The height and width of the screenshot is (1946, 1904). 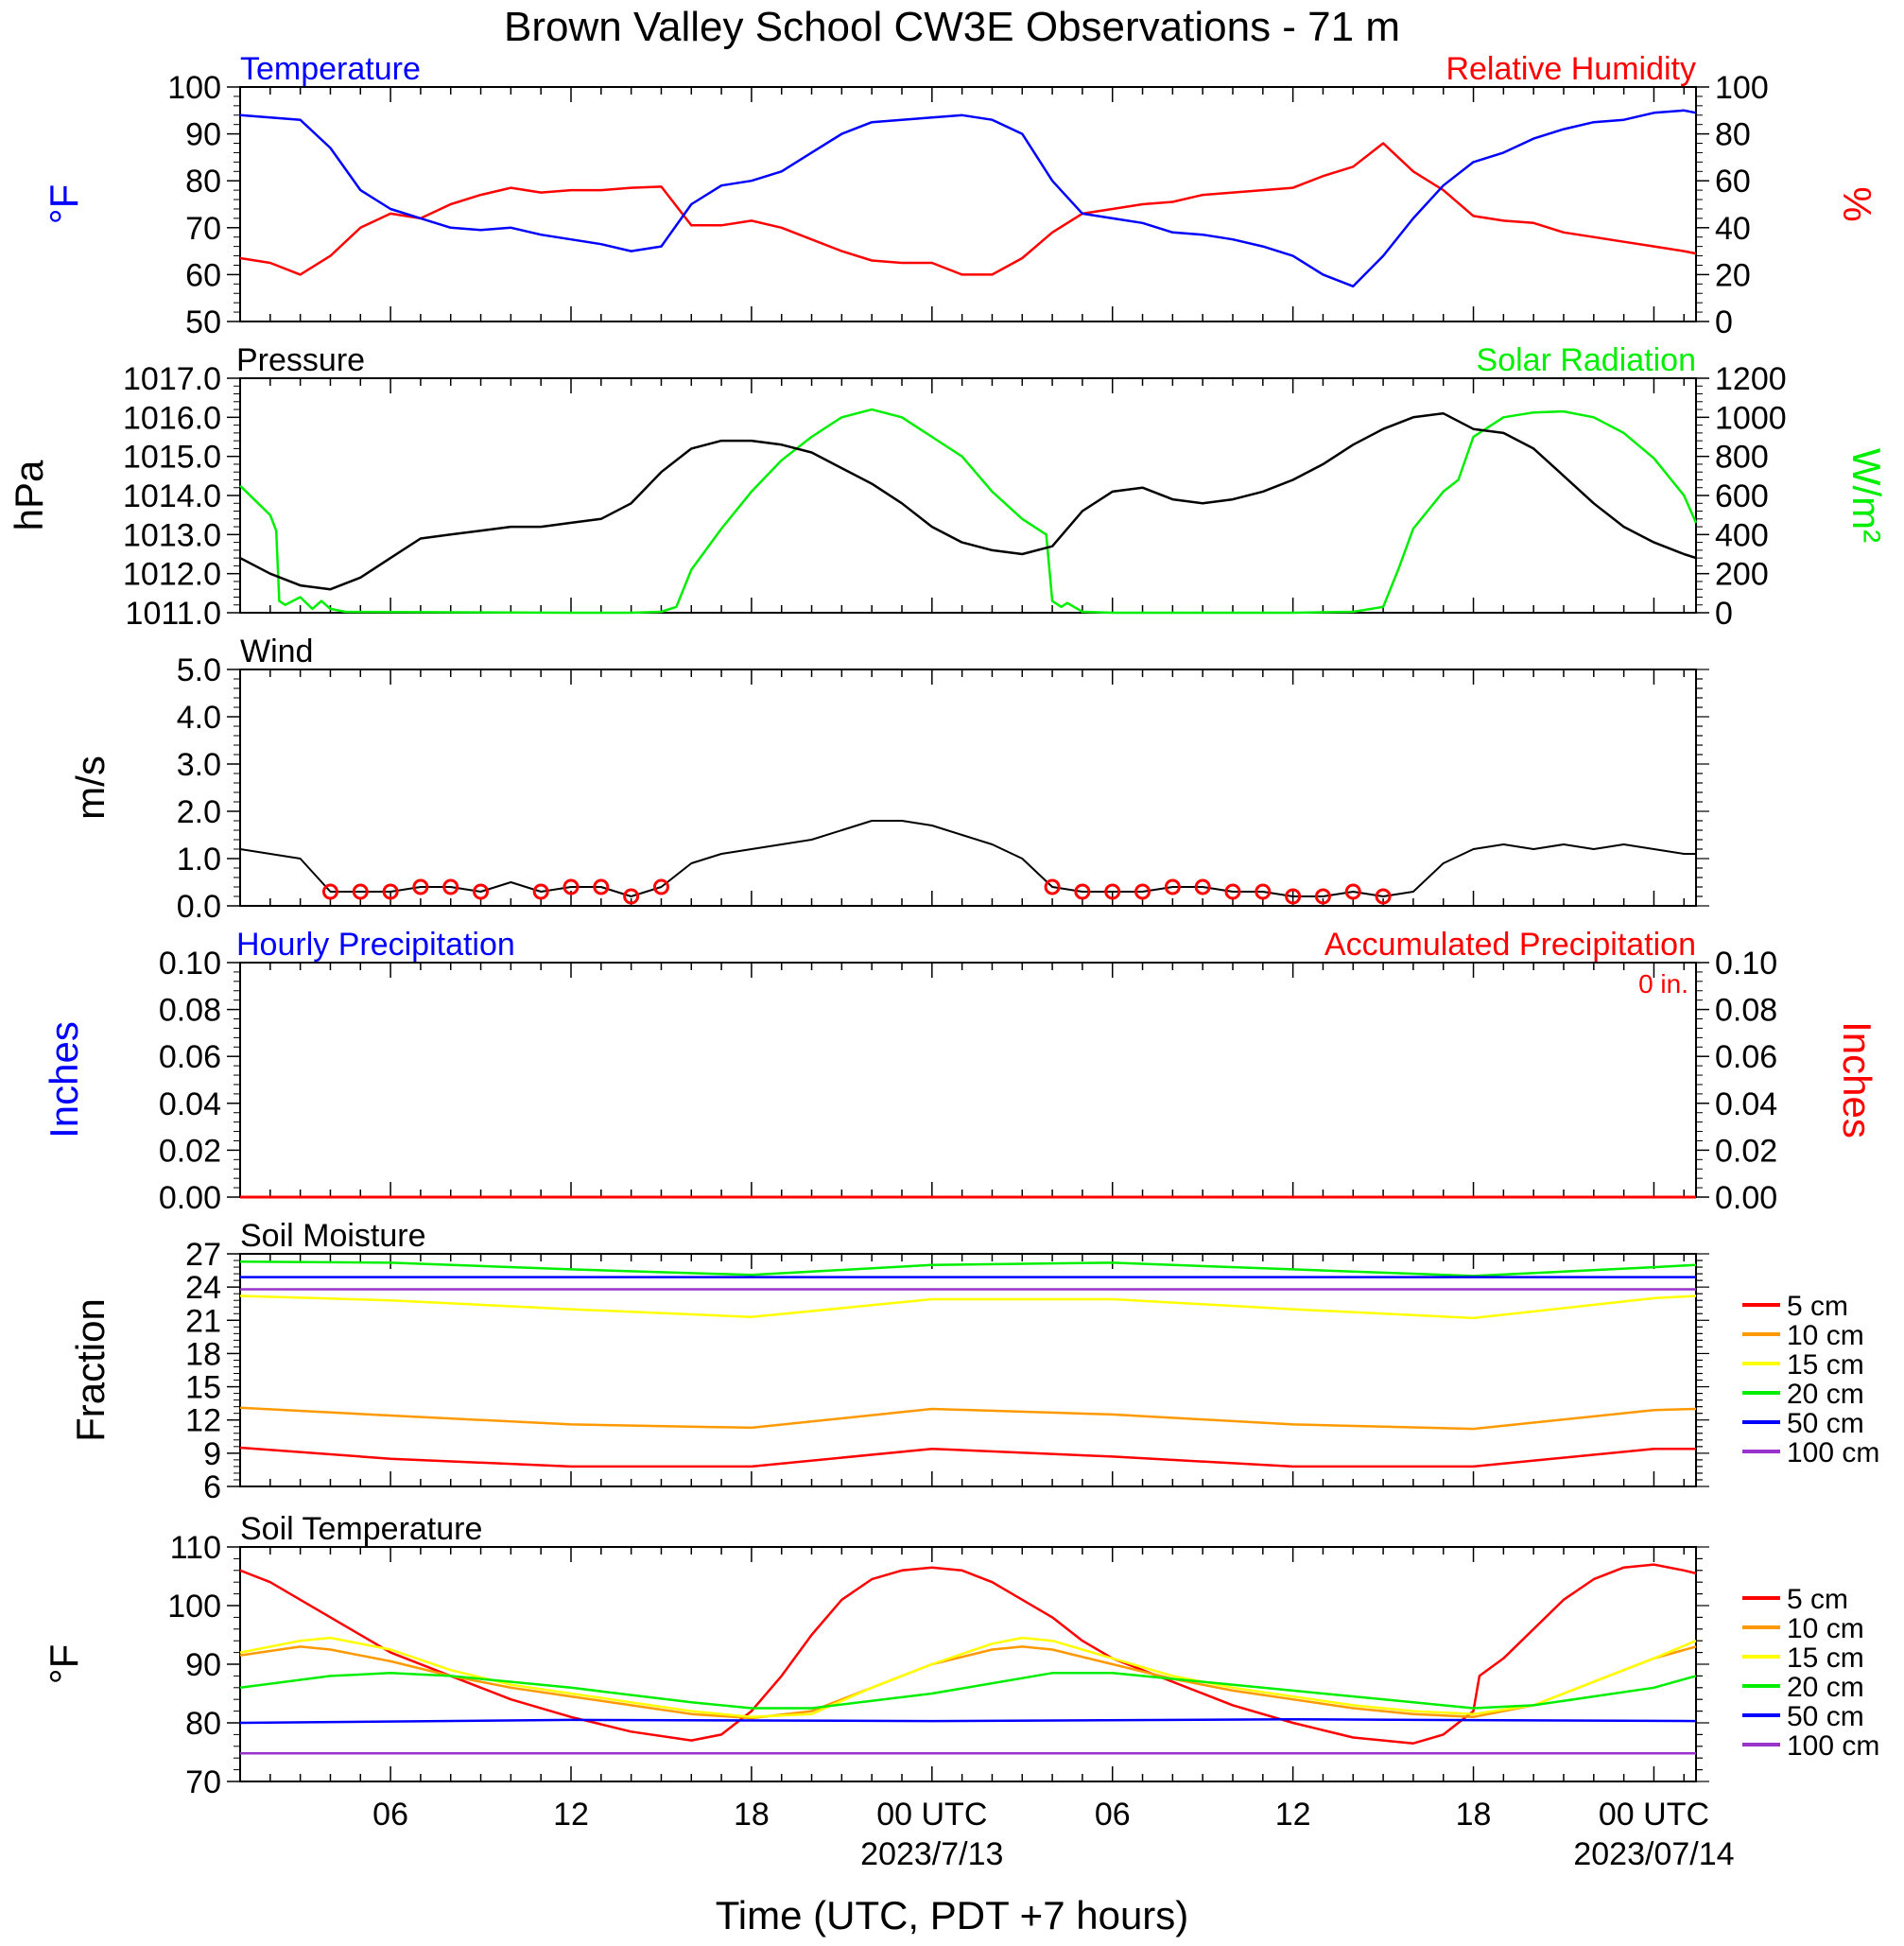 What do you see at coordinates (212, 1487) in the screenshot?
I see `y-tick-label-left: 6` at bounding box center [212, 1487].